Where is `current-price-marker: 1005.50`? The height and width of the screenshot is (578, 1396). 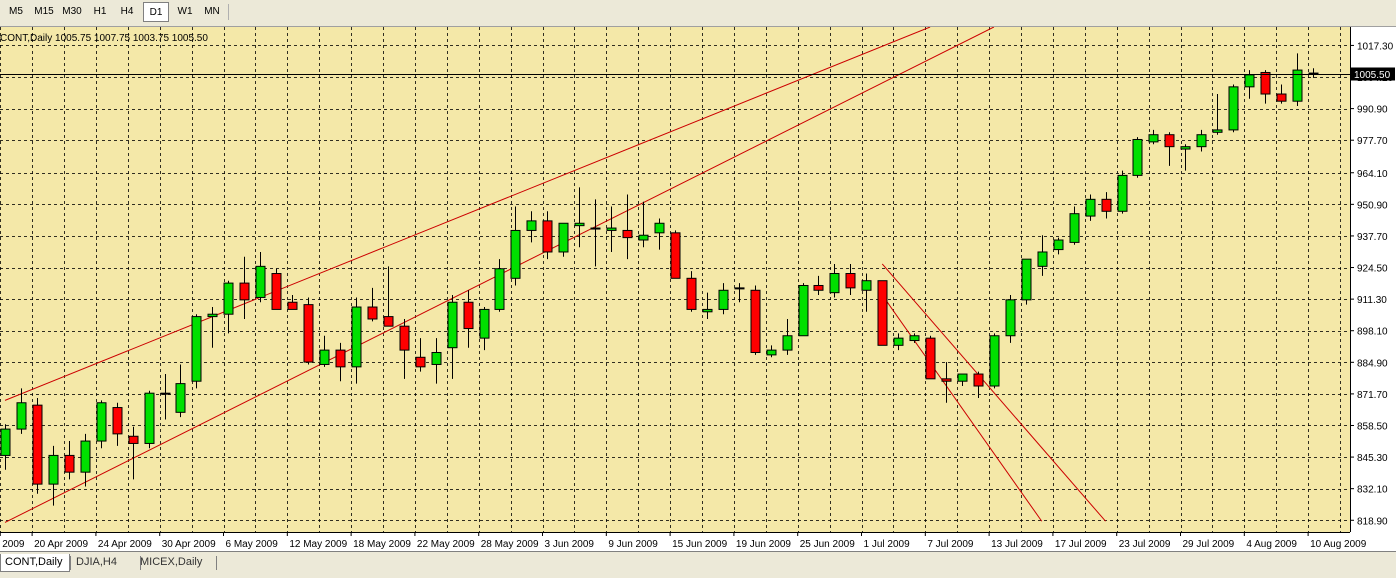
current-price-marker: 1005.50 is located at coordinates (697, 74).